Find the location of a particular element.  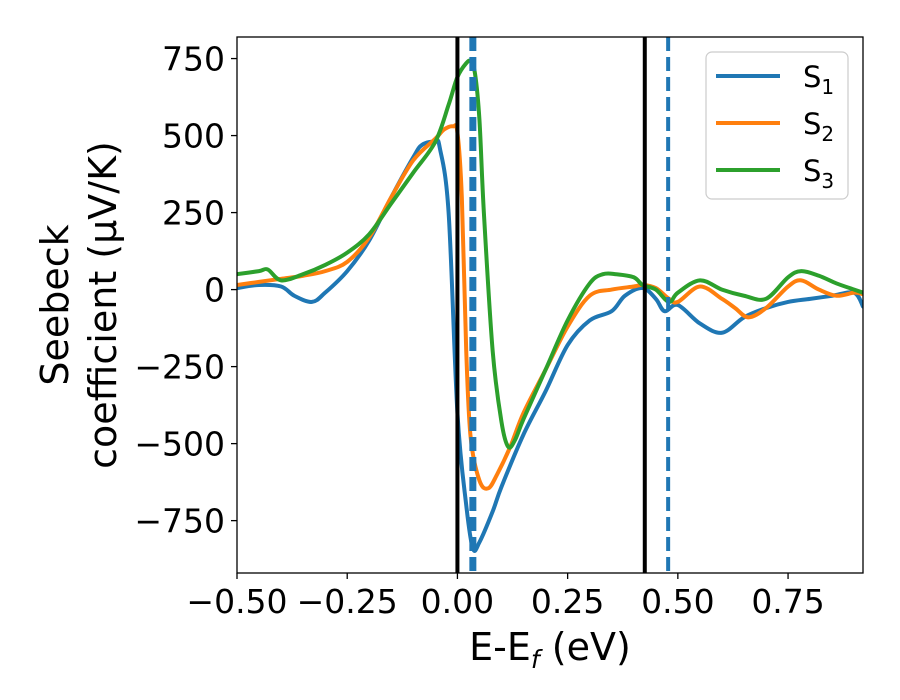

legend: S1 S2 S3 is located at coordinates (777, 125).